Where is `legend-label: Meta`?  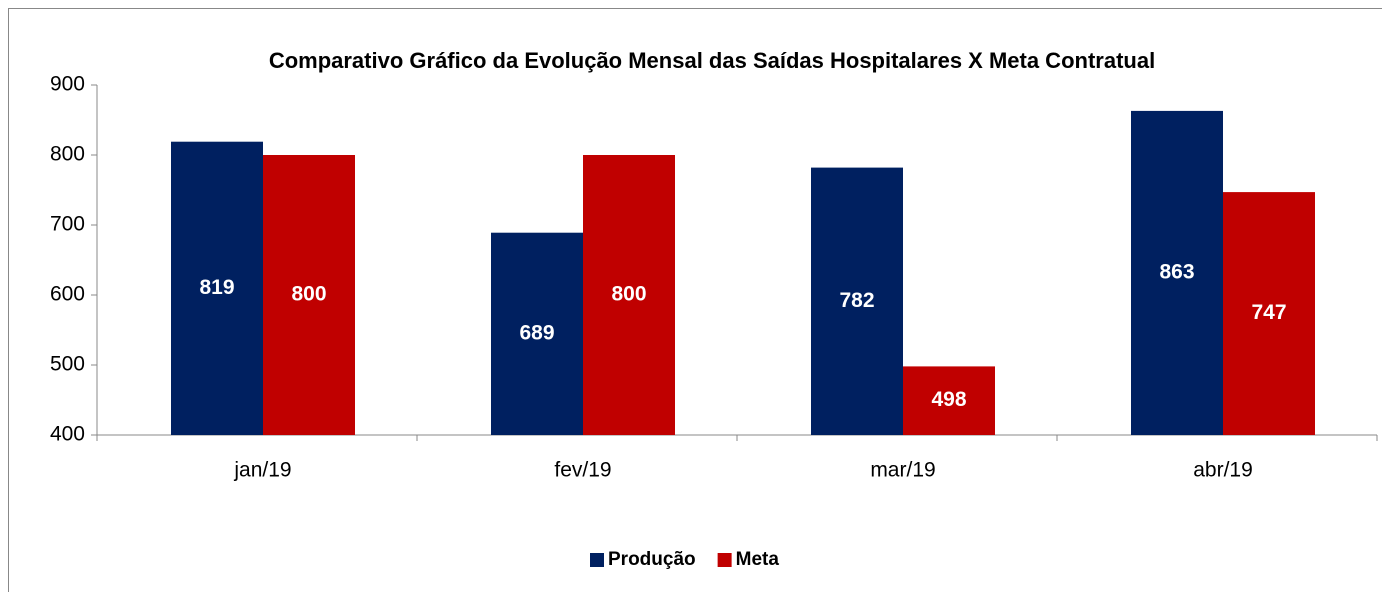
legend-label: Meta is located at coordinates (758, 559).